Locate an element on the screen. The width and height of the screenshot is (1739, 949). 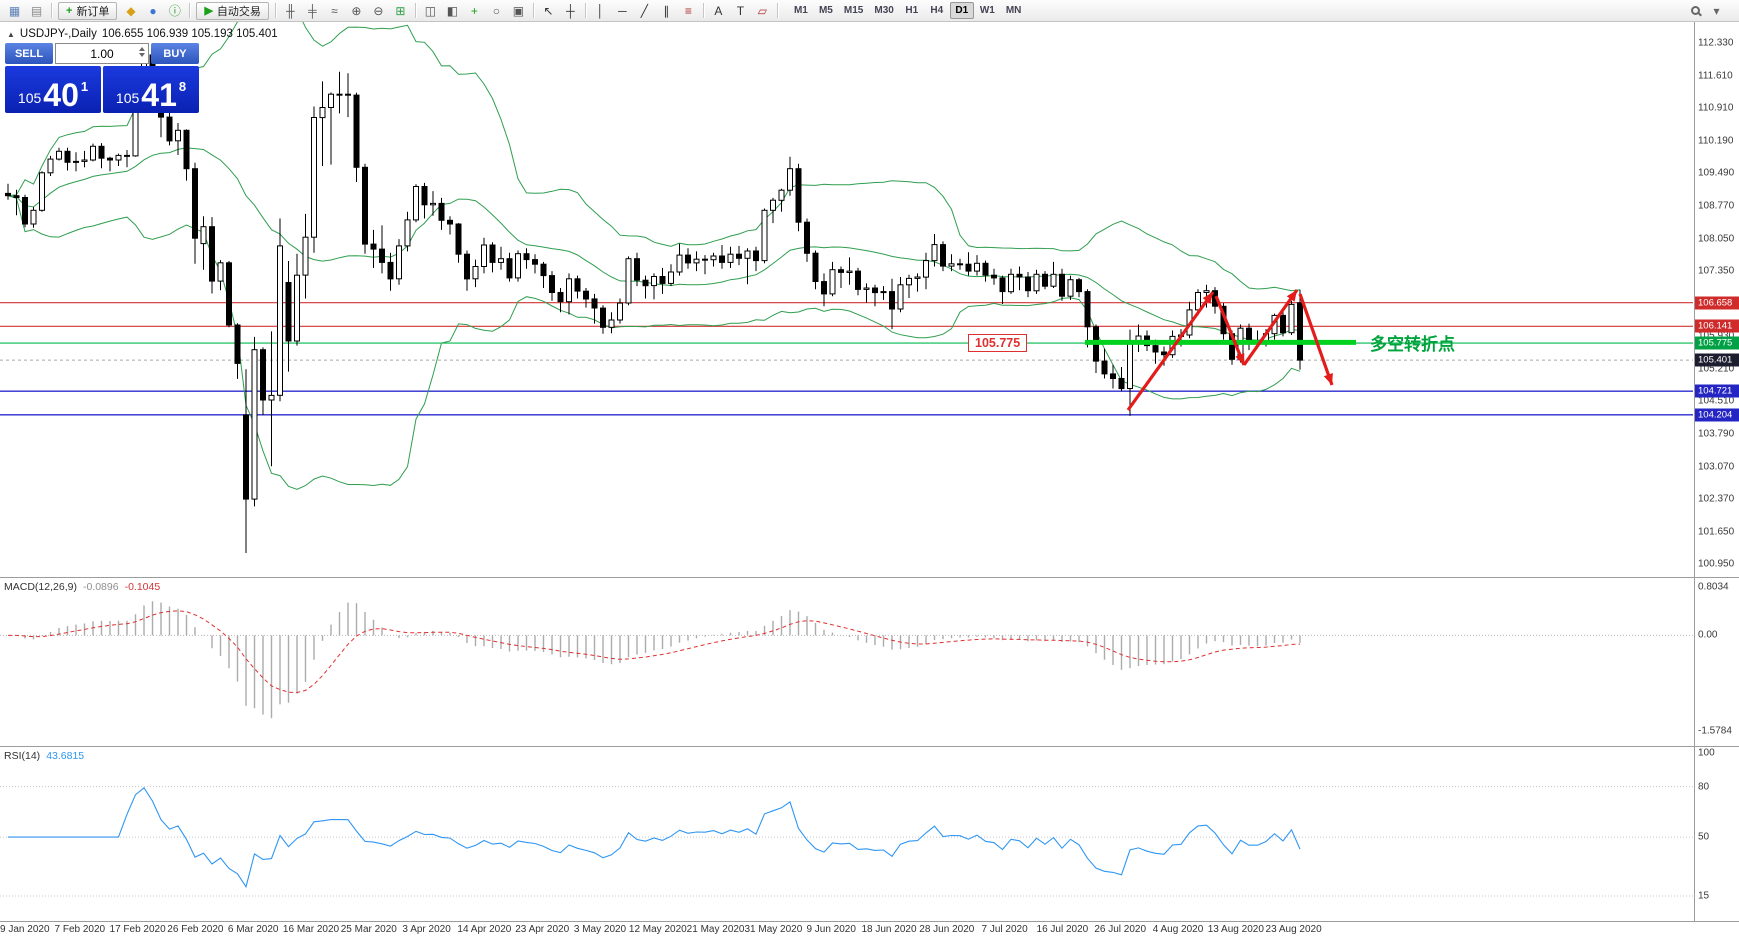
date-axis-label: 17 Feb 2020 is located at coordinates (137, 929).